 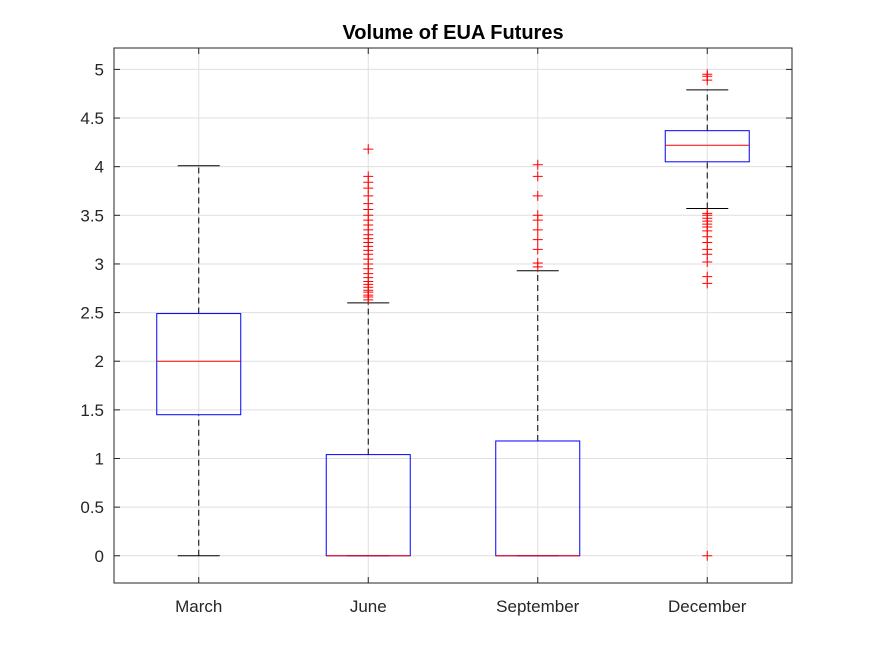 What do you see at coordinates (99, 361) in the screenshot?
I see `y-tick-label: 2` at bounding box center [99, 361].